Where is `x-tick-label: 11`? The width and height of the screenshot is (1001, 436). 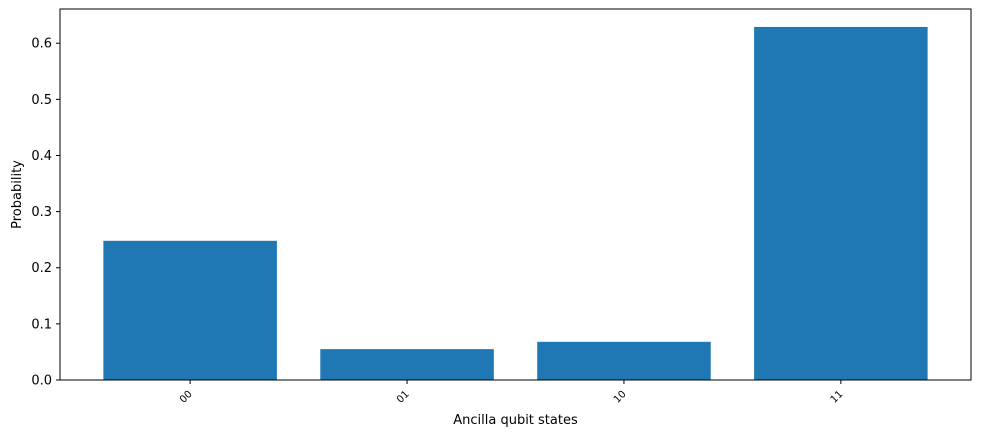 x-tick-label: 11 is located at coordinates (837, 397).